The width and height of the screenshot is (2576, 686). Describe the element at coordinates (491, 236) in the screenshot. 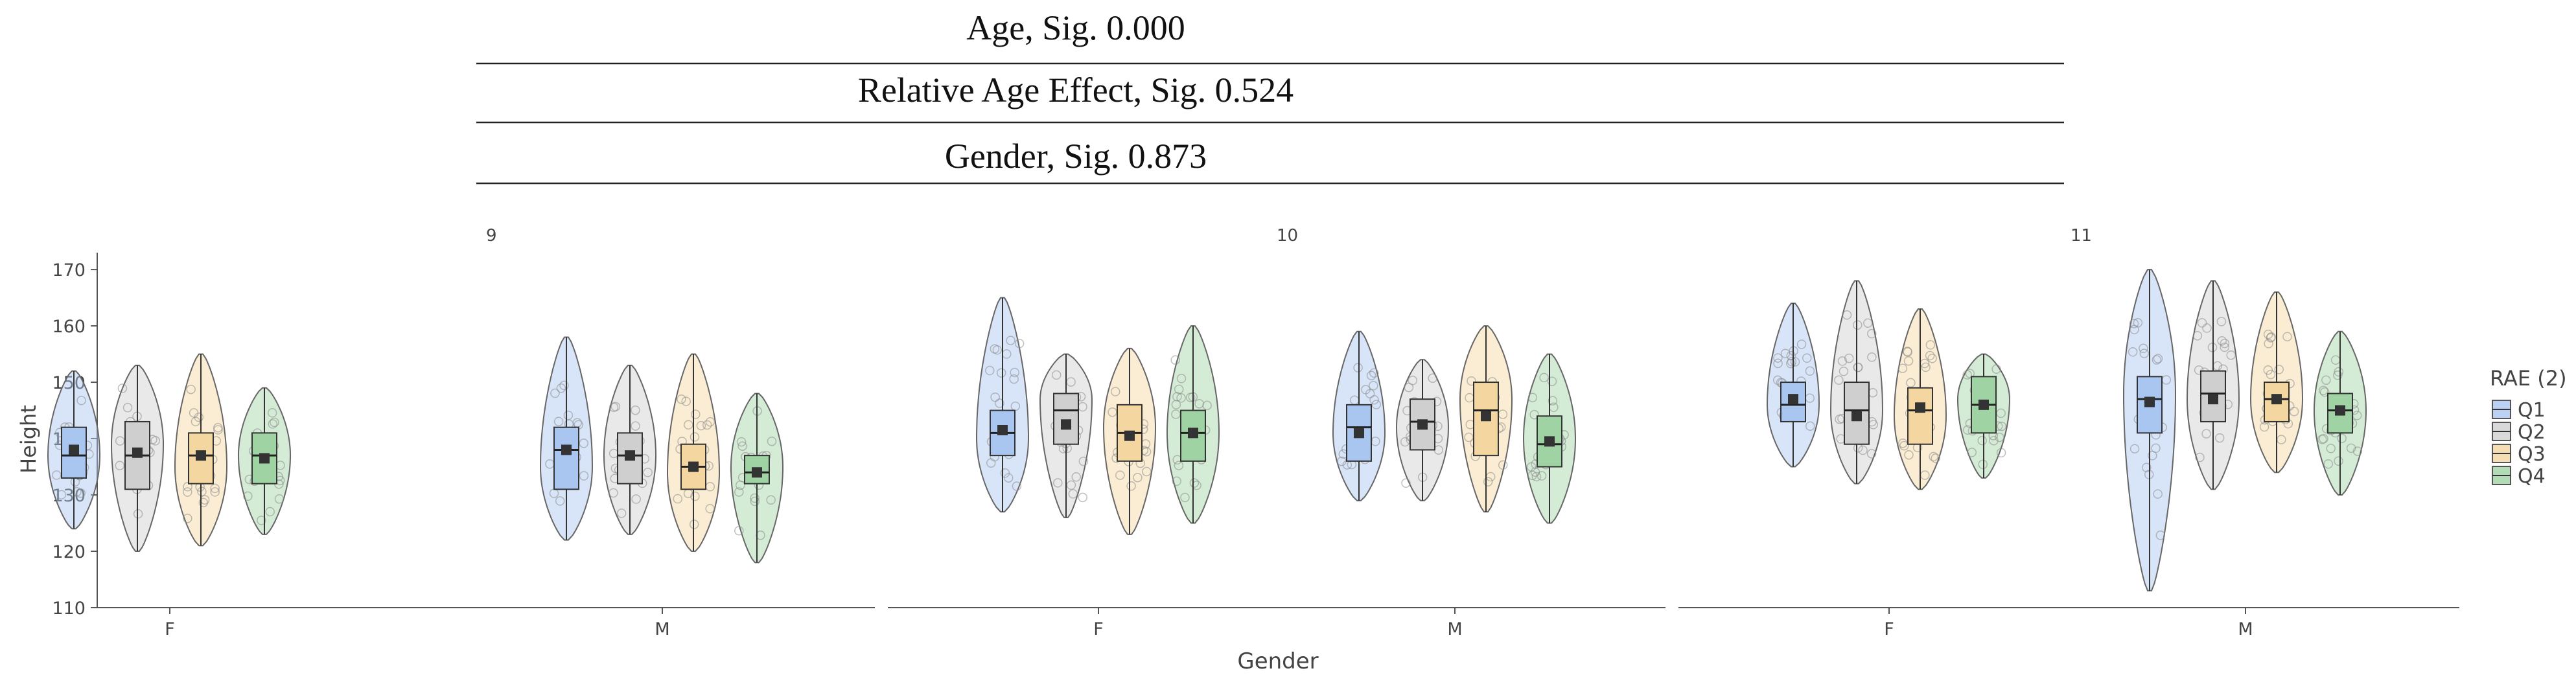

I see `facet-label: 9` at that location.